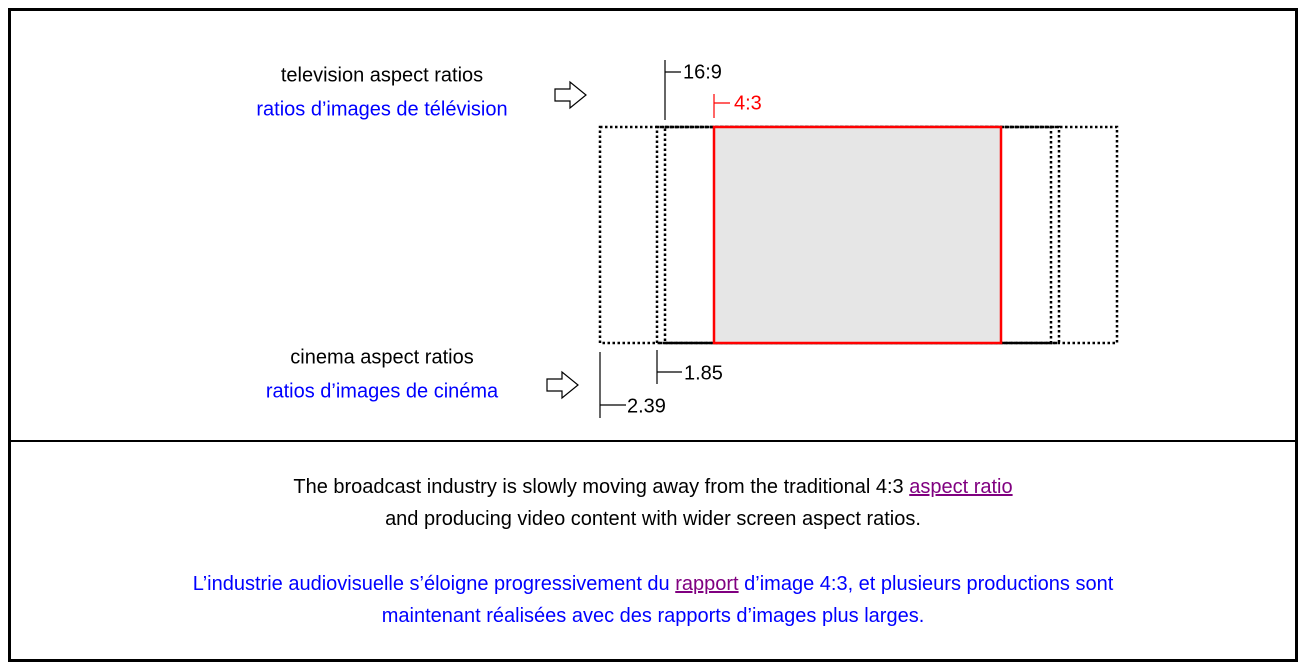 Image resolution: width=1306 pixels, height=670 pixels. What do you see at coordinates (653, 441) in the screenshot?
I see `divider` at bounding box center [653, 441].